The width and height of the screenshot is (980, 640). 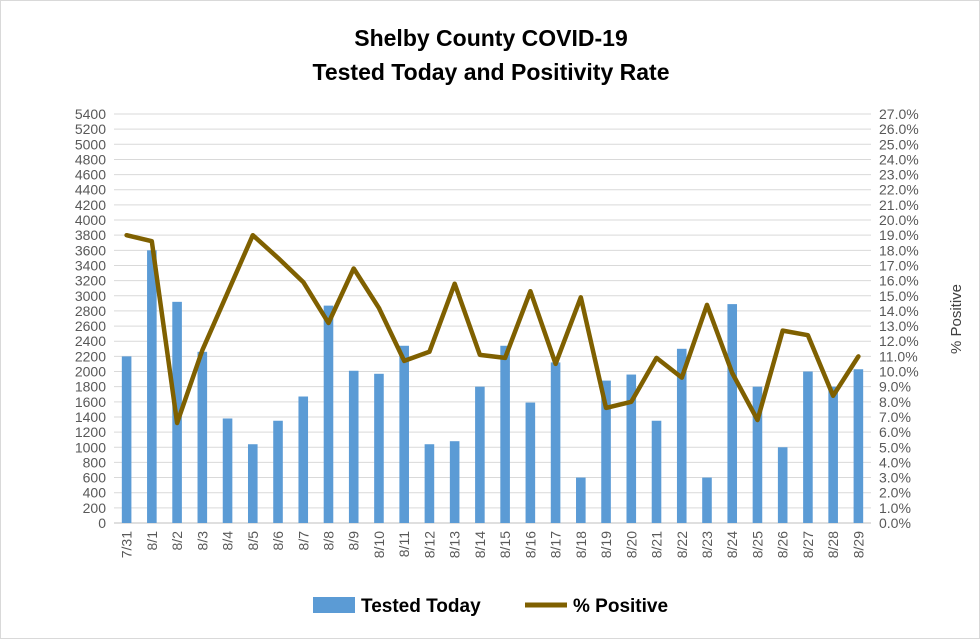 What do you see at coordinates (899, 326) in the screenshot?
I see `right-tick-label: 13.0%` at bounding box center [899, 326].